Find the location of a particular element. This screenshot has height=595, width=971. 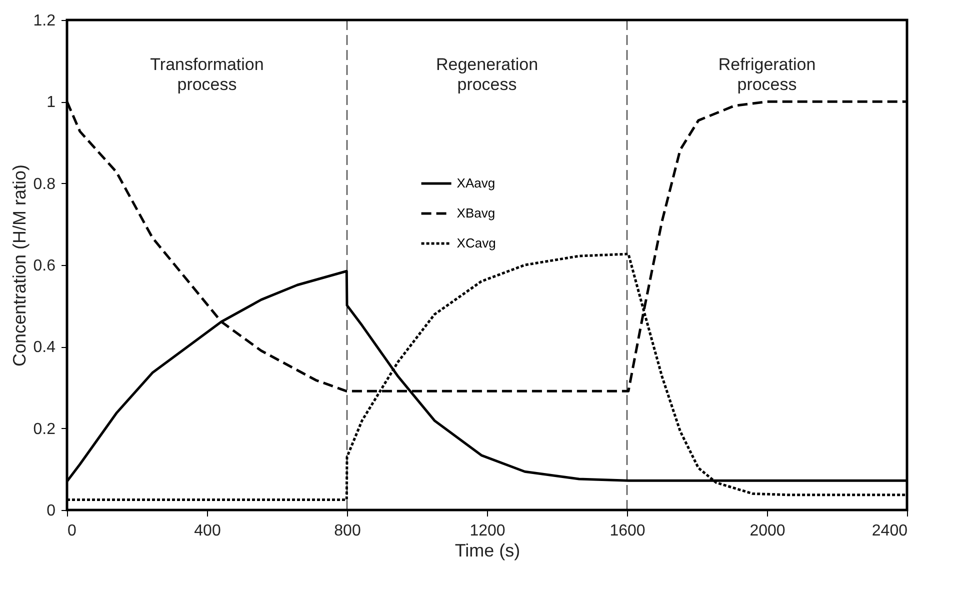

x-axis-title: Time (s) is located at coordinates (487, 550).